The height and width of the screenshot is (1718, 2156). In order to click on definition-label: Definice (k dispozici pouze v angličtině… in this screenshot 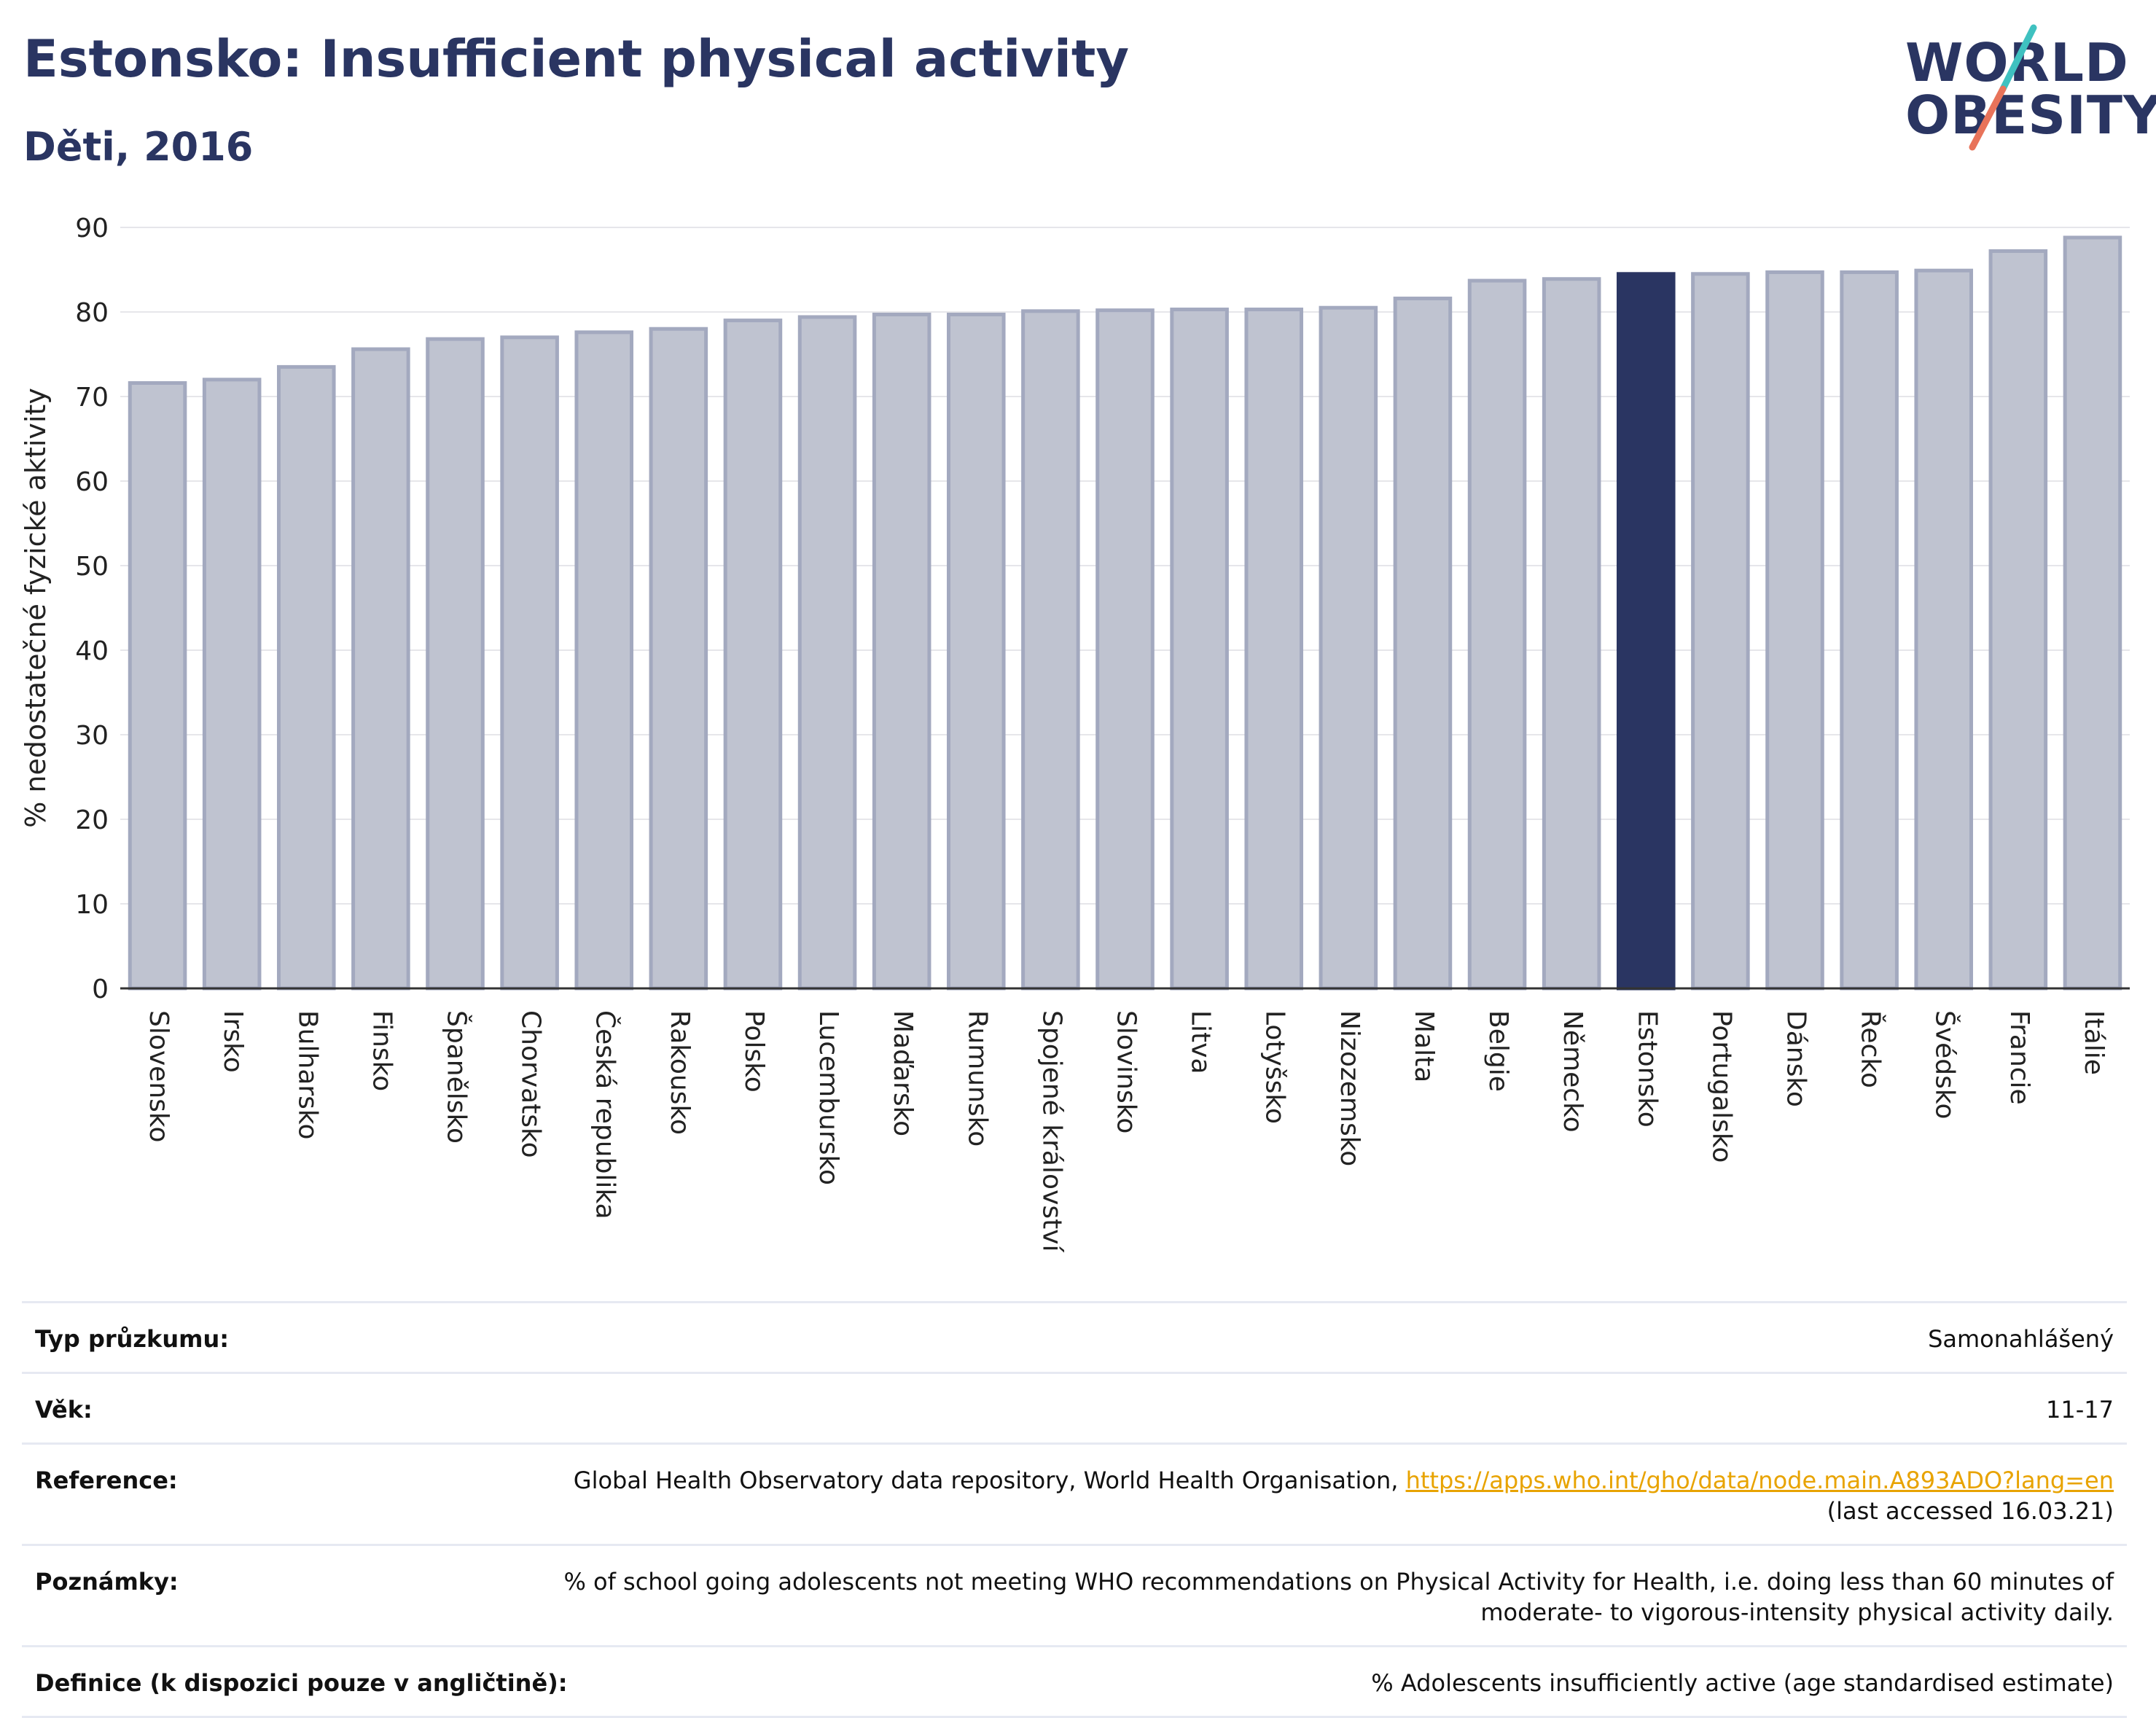, I will do `click(302, 1683)`.